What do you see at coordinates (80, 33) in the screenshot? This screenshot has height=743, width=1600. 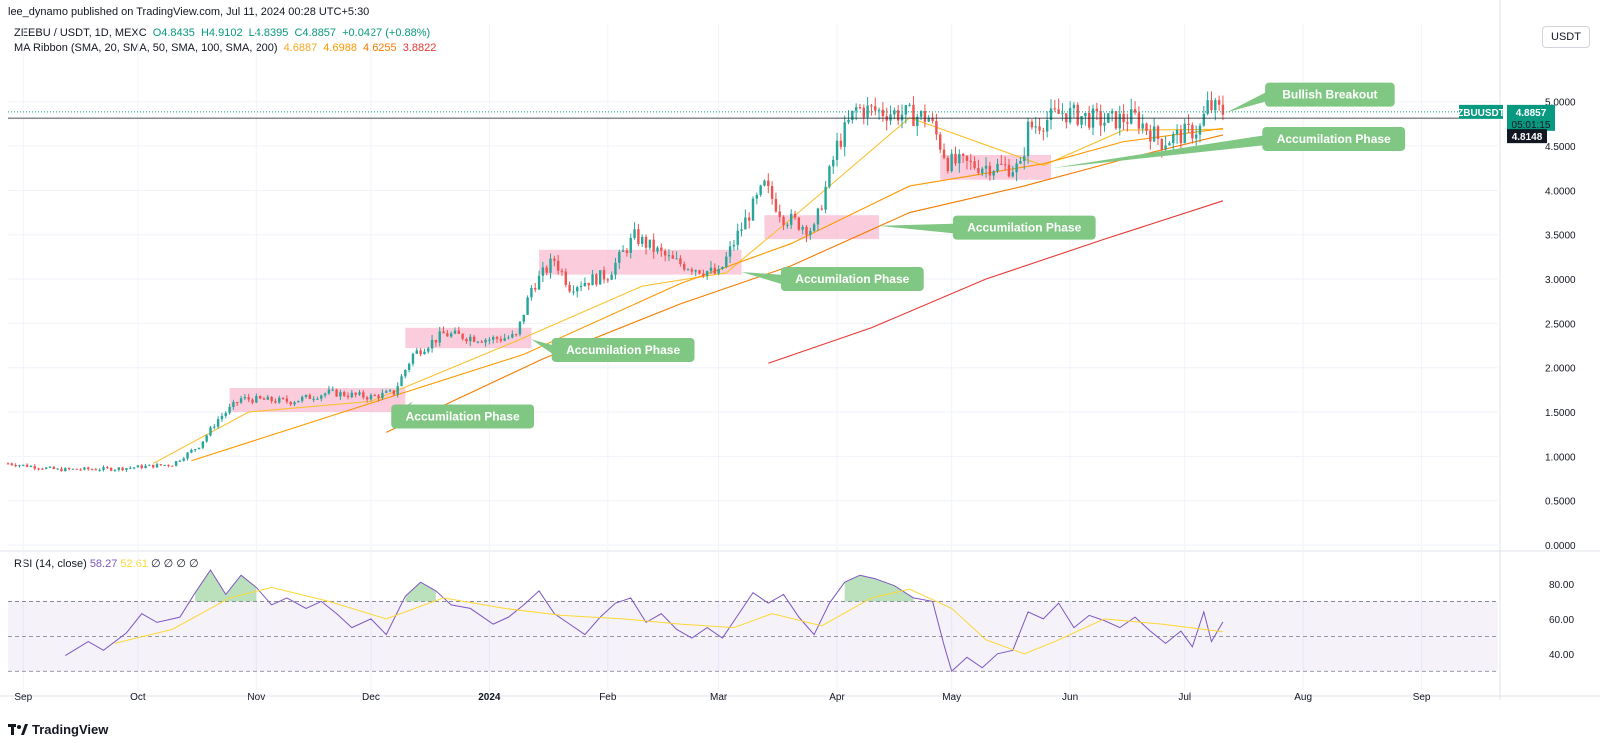 I see `symbol-name: ZEEBU / USDT, 1D, MEXC` at bounding box center [80, 33].